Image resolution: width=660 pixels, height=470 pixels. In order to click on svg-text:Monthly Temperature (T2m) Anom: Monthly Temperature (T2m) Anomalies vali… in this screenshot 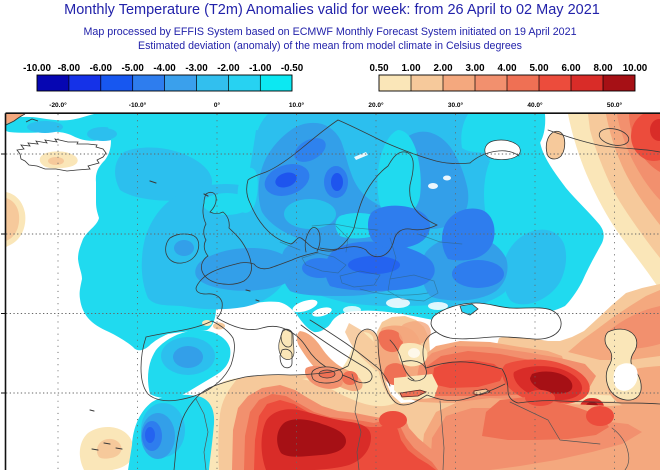, I will do `click(332, 10)`.